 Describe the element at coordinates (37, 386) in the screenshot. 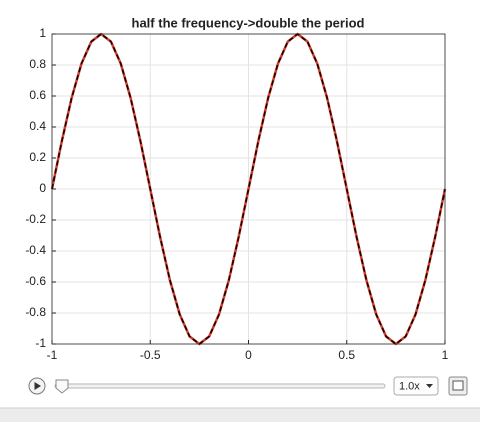

I see `play-icon` at that location.